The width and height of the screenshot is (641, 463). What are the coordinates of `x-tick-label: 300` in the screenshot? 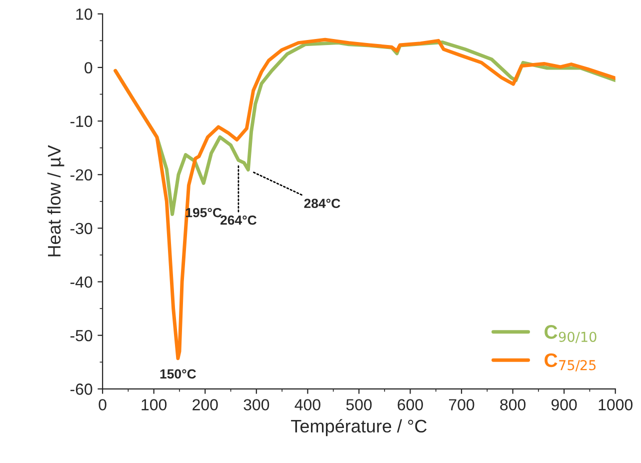 It's located at (257, 404).